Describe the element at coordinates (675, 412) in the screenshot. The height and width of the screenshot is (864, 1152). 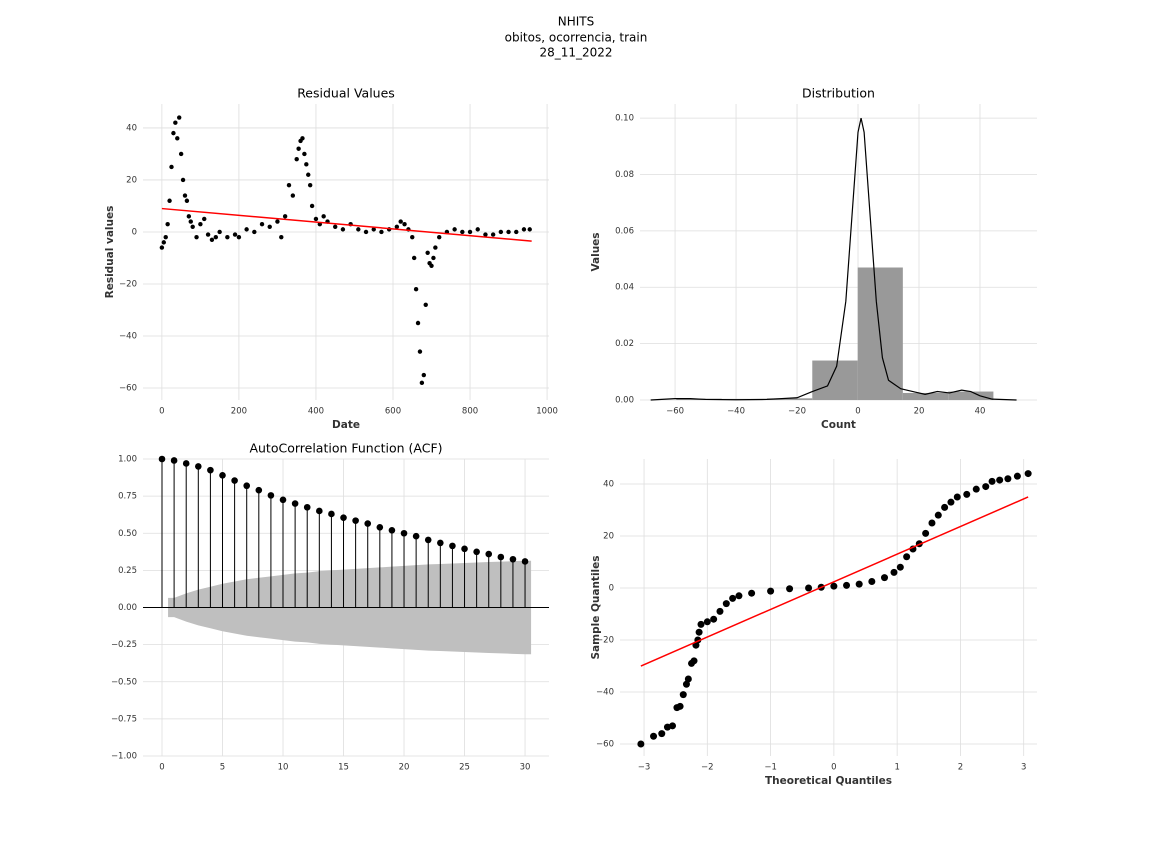
I see `x-tick-label: −60` at that location.